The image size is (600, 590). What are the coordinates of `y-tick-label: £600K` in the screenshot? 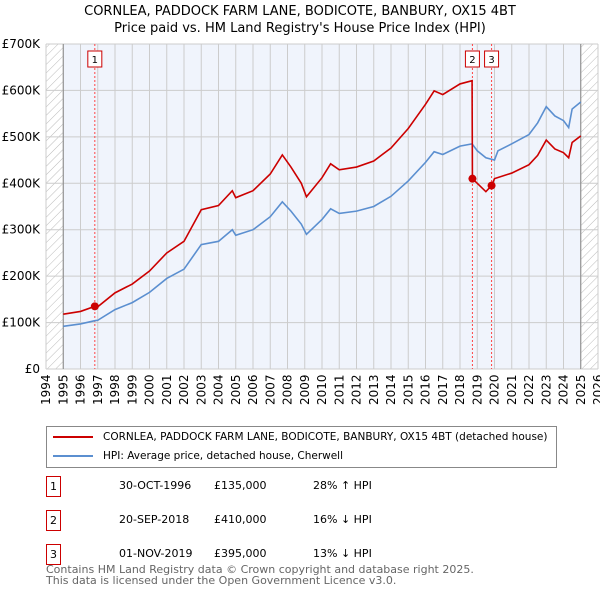 It's located at (22, 90).